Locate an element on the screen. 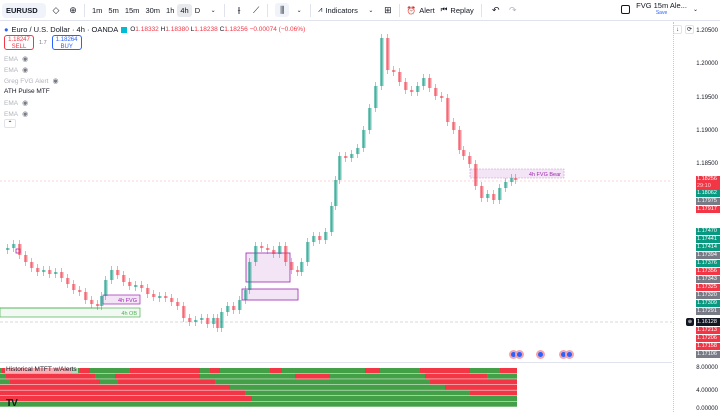 Image resolution: width=720 pixels, height=412 pixels. layout-save-link: Save is located at coordinates (661, 13).